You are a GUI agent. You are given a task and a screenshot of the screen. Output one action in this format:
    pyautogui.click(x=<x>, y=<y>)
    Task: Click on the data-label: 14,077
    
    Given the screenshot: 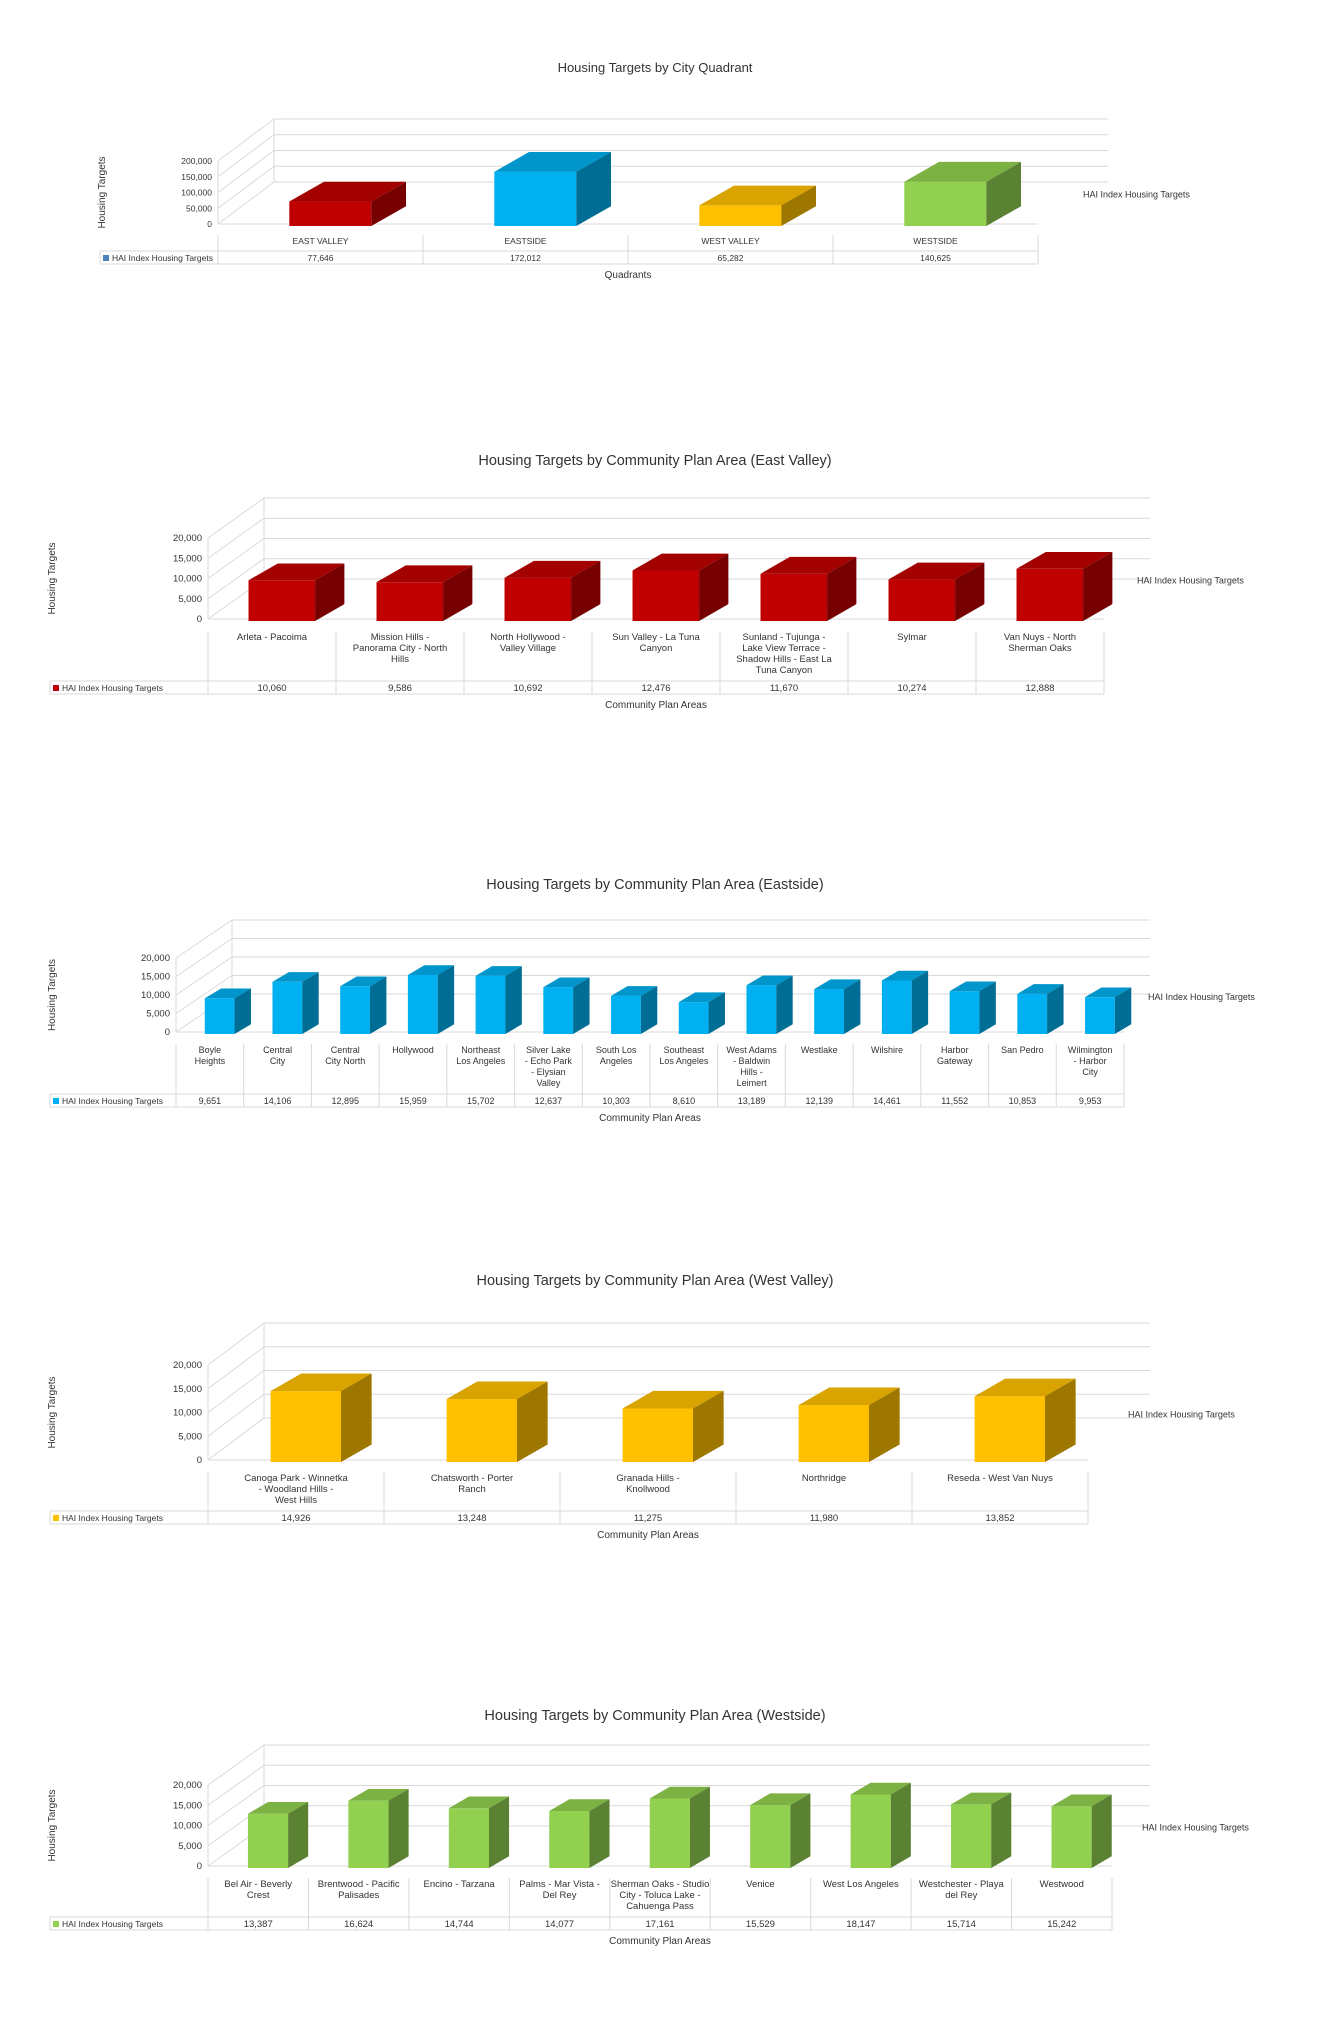 What is the action you would take?
    pyautogui.click(x=559, y=1924)
    